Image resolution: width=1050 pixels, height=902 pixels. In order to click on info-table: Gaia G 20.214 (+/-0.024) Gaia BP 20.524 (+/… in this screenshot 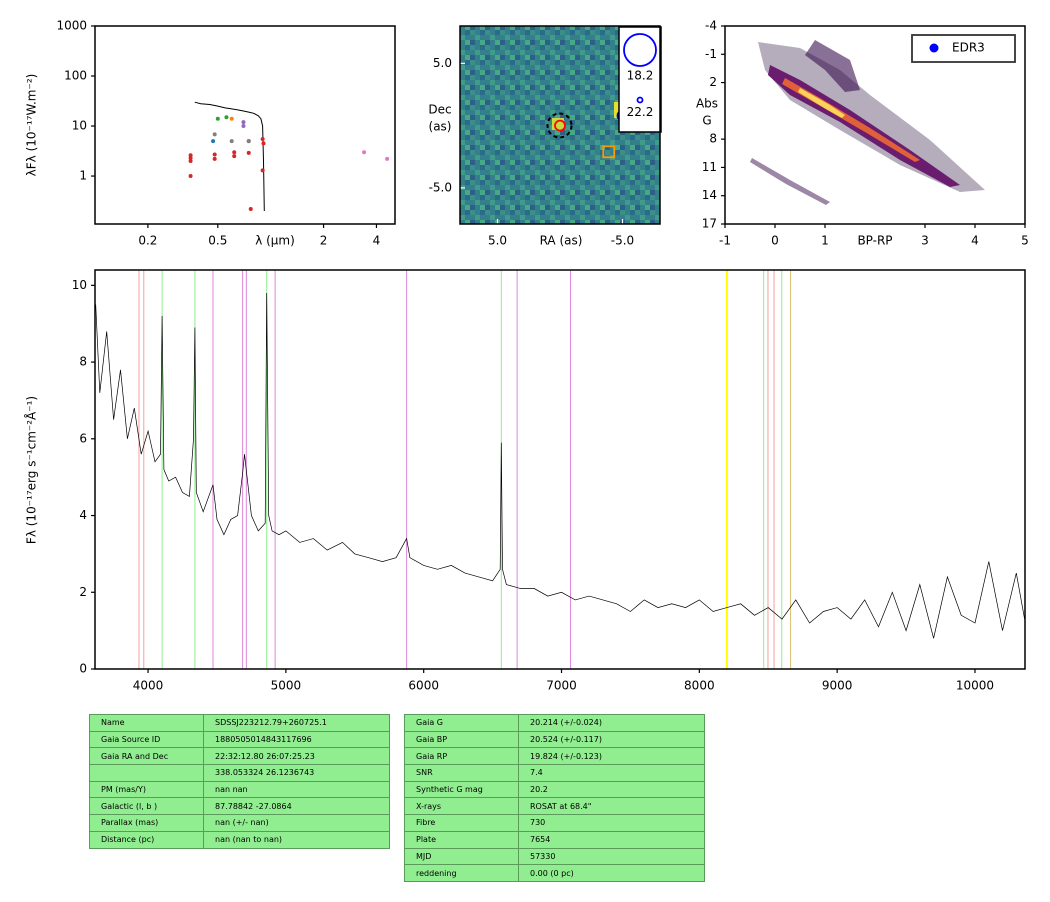, I will do `click(554, 798)`.